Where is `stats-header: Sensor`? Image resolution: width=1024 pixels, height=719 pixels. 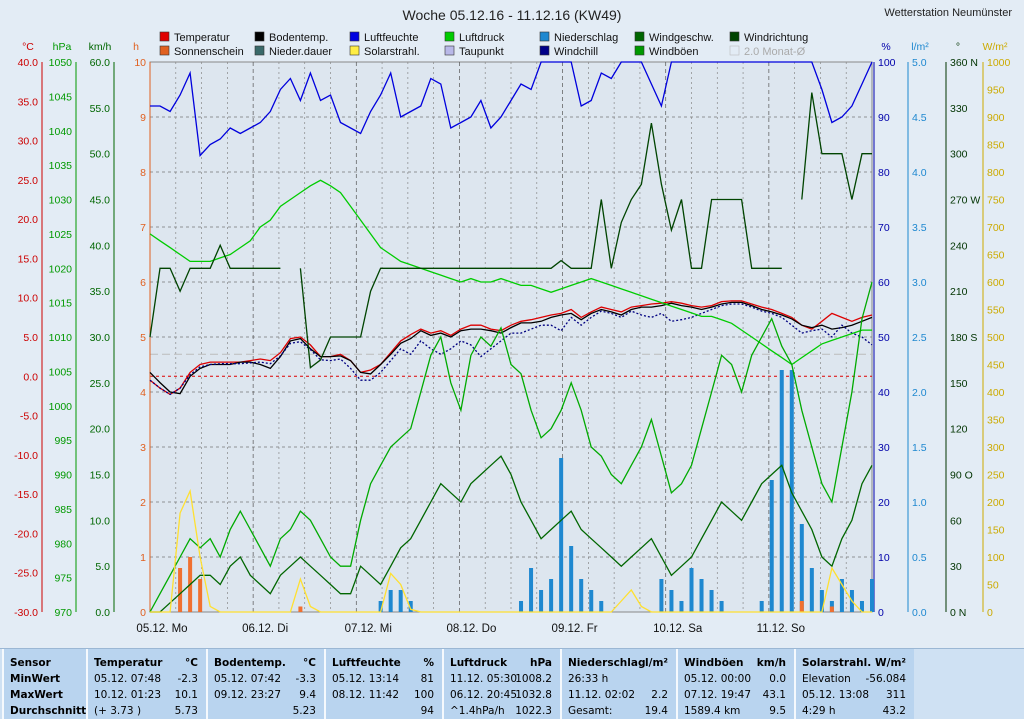
stats-header: Sensor is located at coordinates (30, 663).